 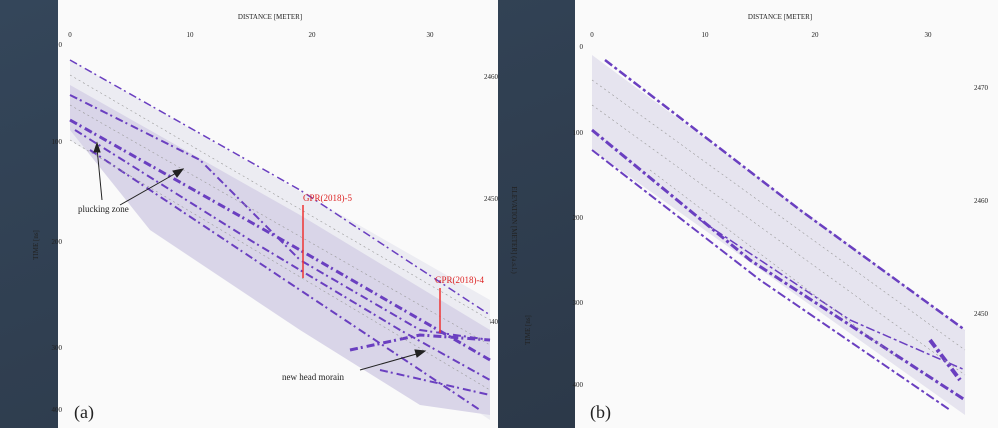 I want to click on panel-label: (a), so click(x=84, y=412).